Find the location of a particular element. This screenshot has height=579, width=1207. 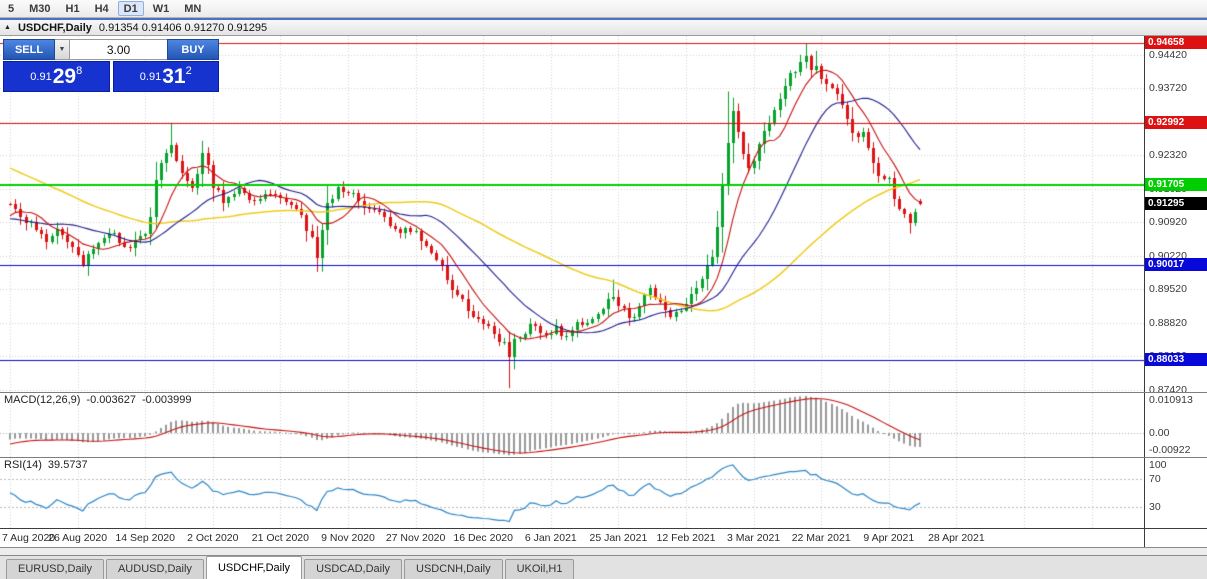

rsi-value: 39.5737 is located at coordinates (67, 465).